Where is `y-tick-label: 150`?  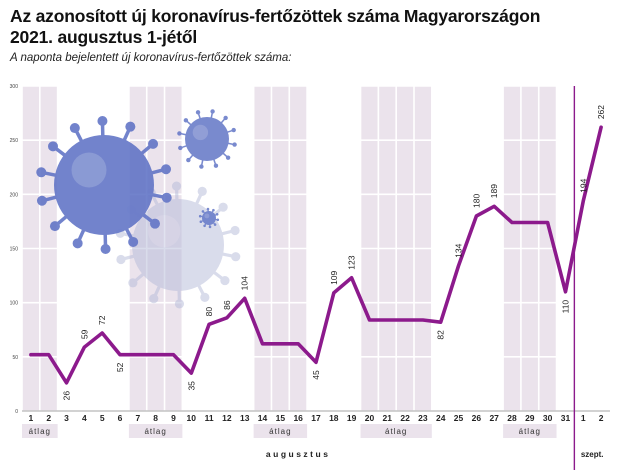 y-tick-label: 150 is located at coordinates (14, 250).